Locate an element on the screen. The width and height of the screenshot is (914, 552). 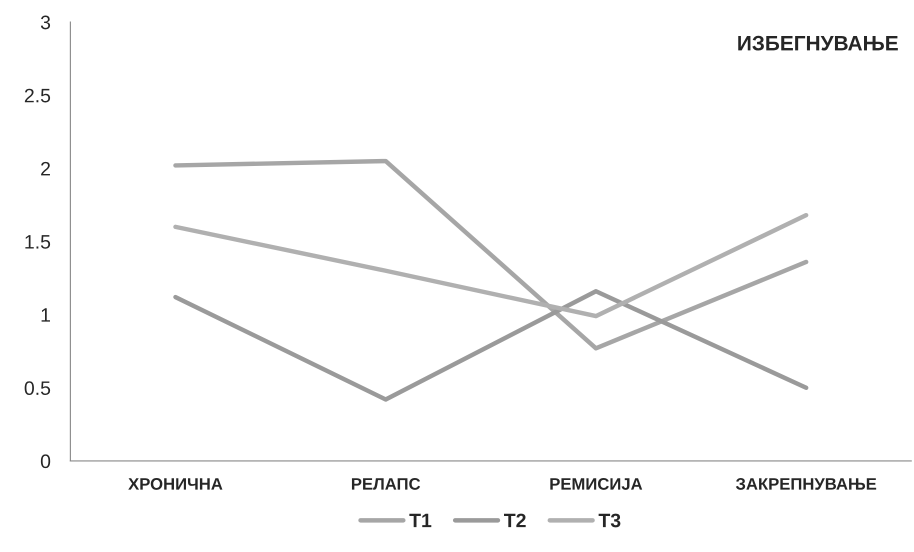
x-tick-label: РЕМИСИЈА is located at coordinates (596, 484).